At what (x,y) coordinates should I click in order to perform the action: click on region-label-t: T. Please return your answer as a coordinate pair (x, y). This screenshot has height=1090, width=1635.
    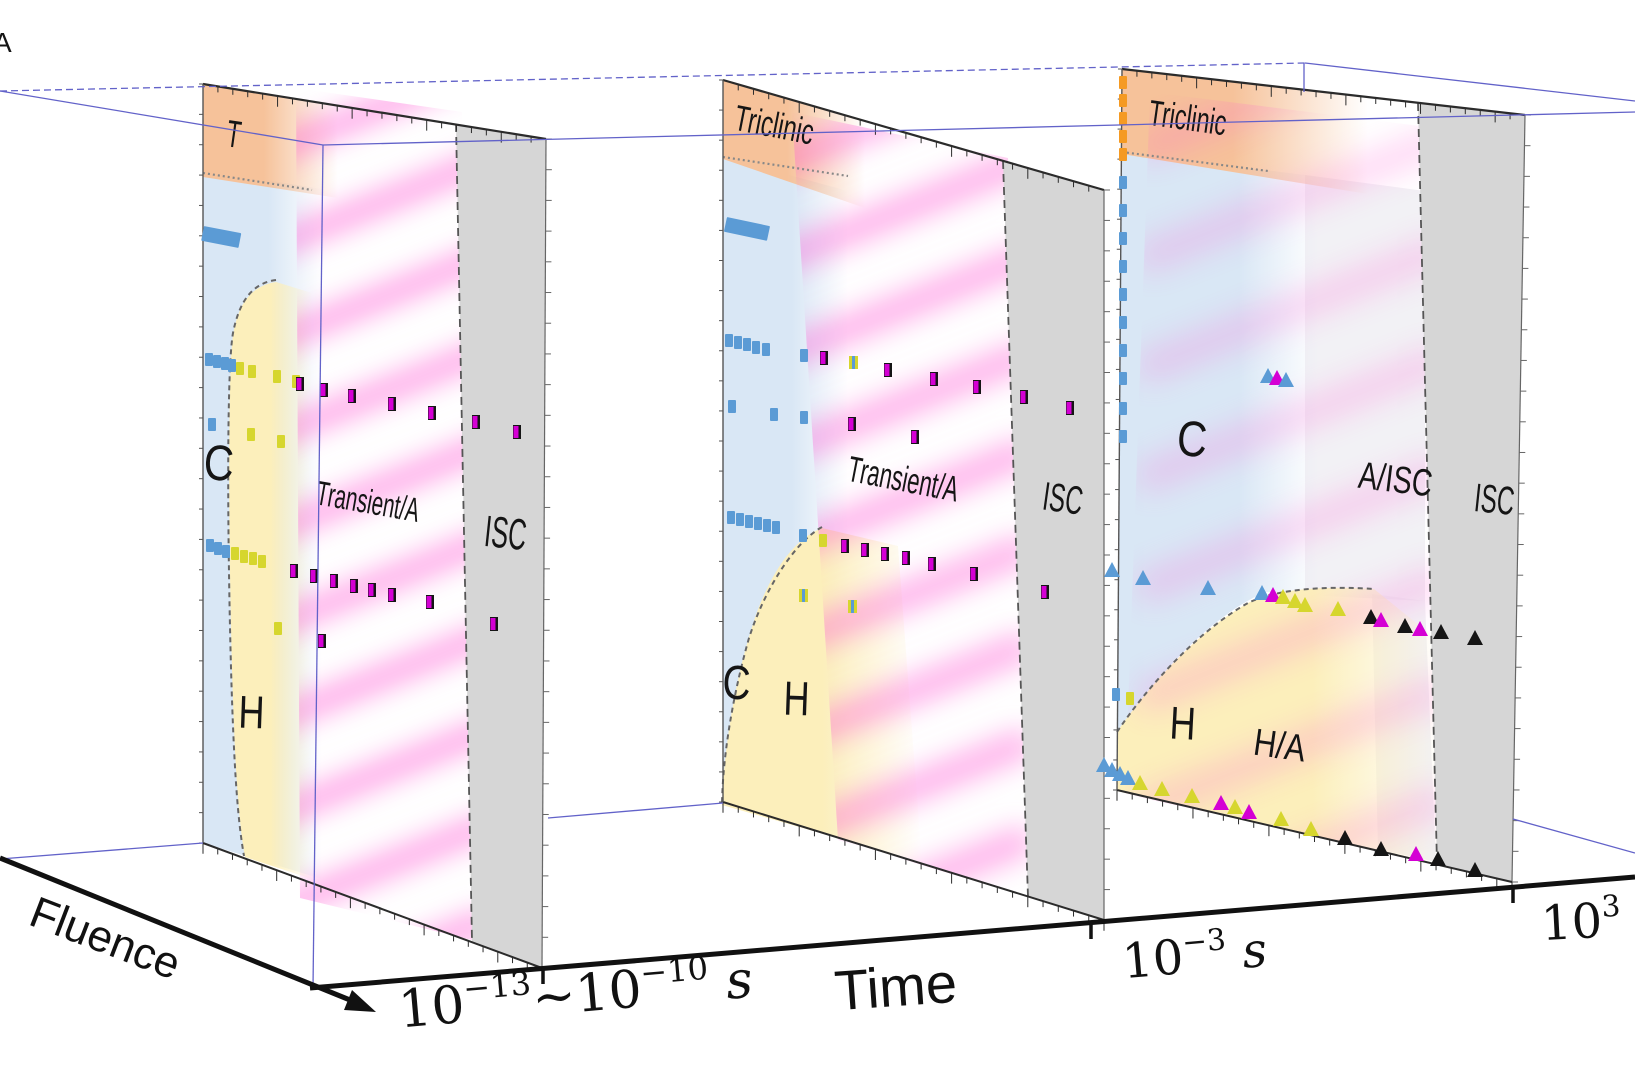
    Looking at the image, I should click on (234, 135).